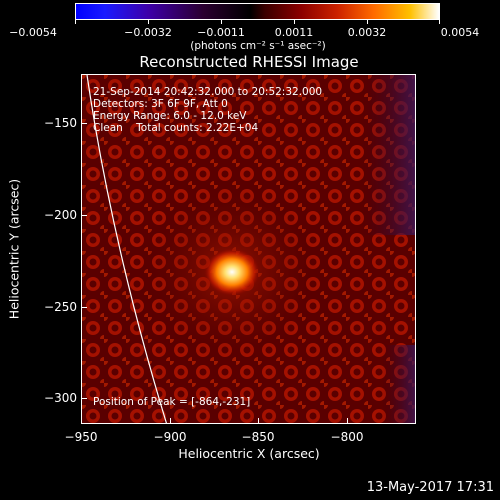 The height and width of the screenshot is (500, 500). I want to click on info-time: 21-Sep-2014 20:42:32.000 to 20:52:32.000, so click(208, 92).